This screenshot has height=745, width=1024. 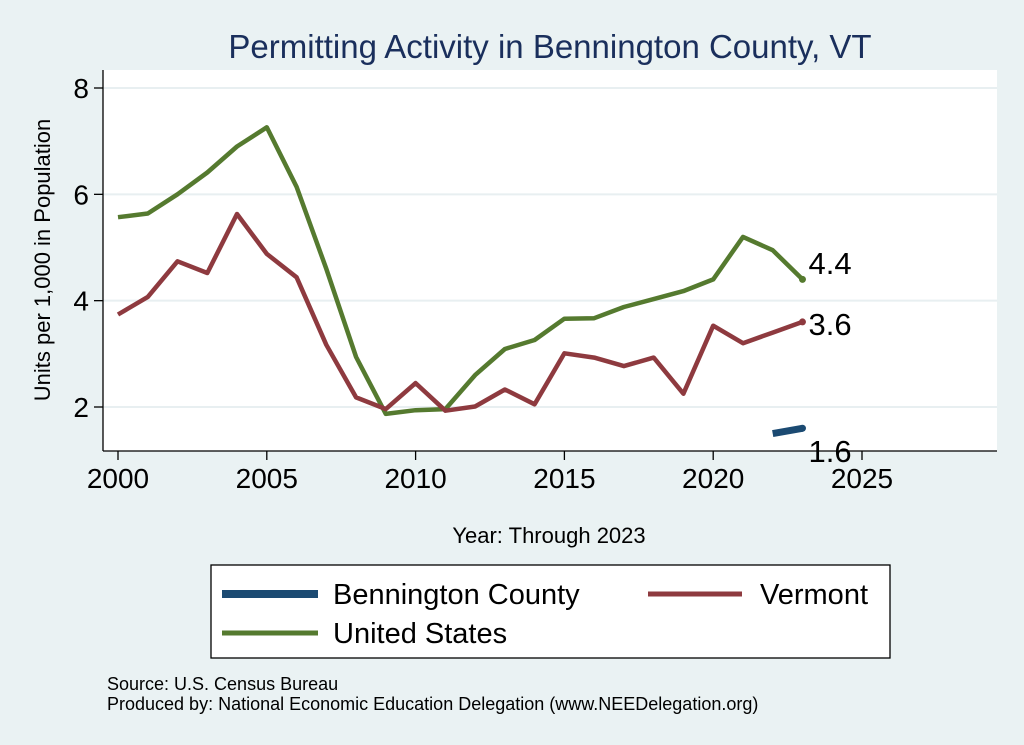 I want to click on y-axis-title: Units per 1,000 in Population, so click(x=42, y=260).